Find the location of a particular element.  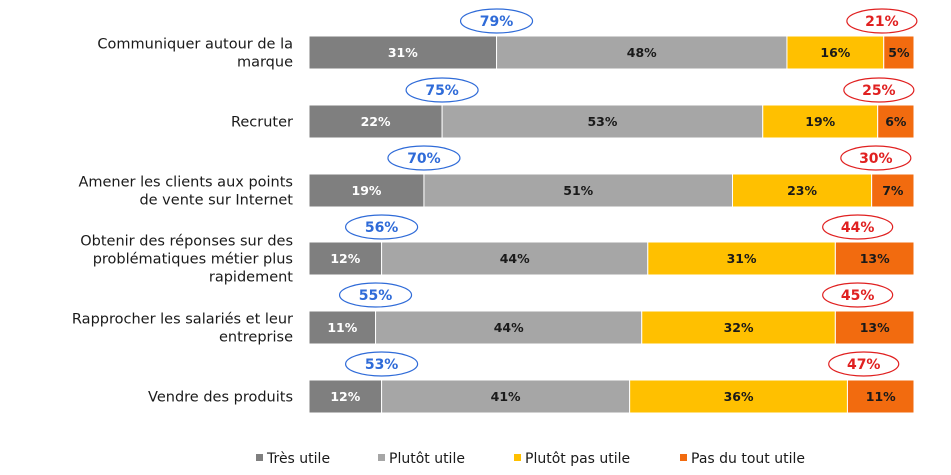

bar-value-label: 32% is located at coordinates (739, 327).